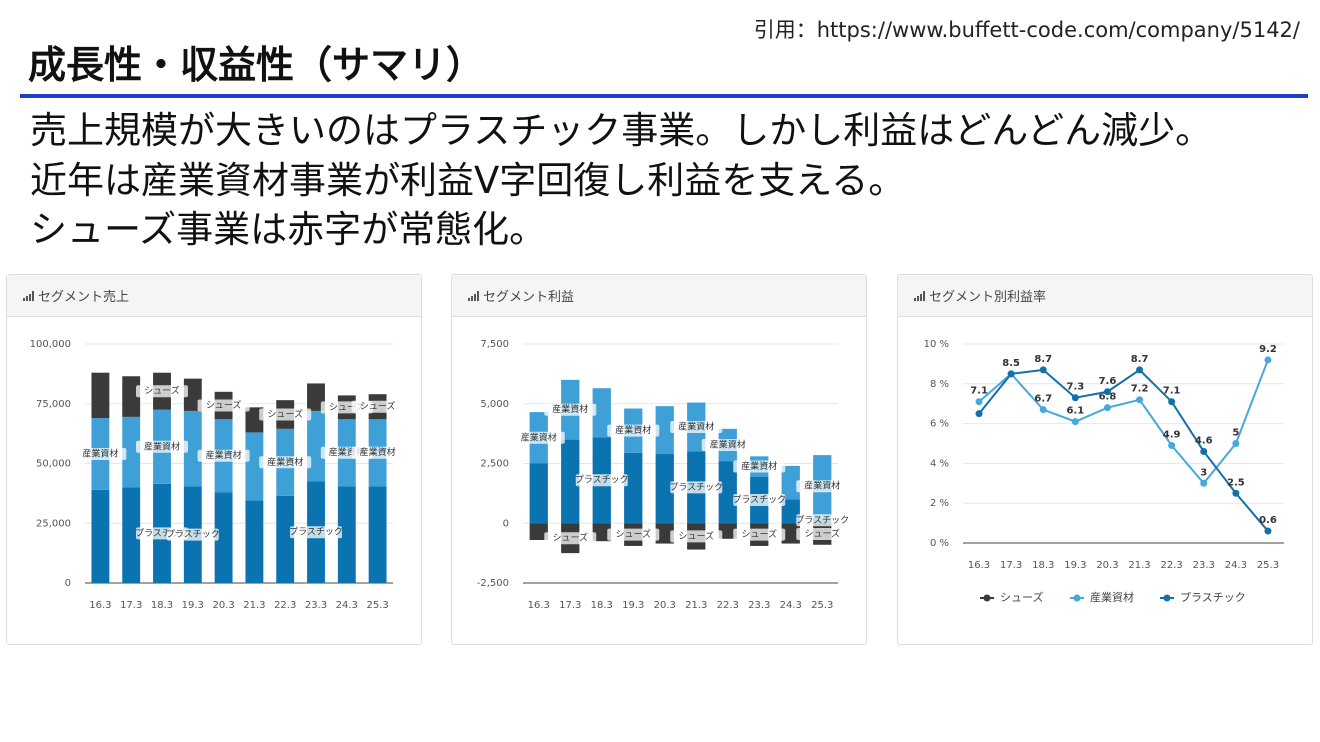  Describe the element at coordinates (936, 344) in the screenshot. I see `y-tick-label: 10 %` at that location.